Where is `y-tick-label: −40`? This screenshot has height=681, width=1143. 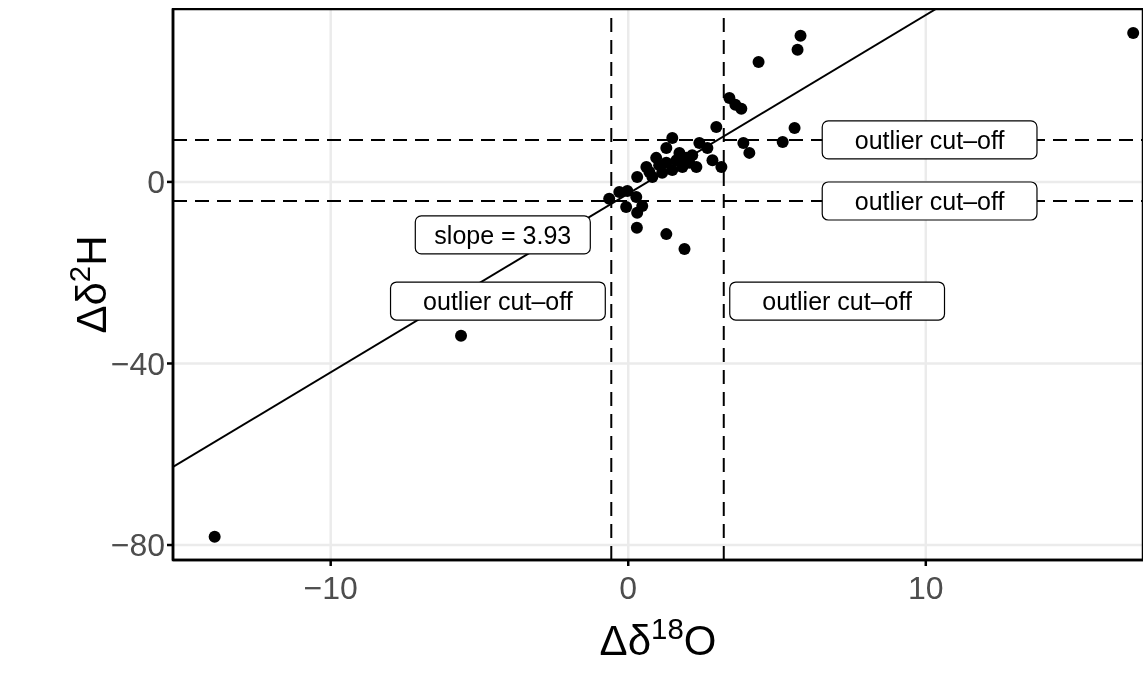
y-tick-label: −40 is located at coordinates (137, 363).